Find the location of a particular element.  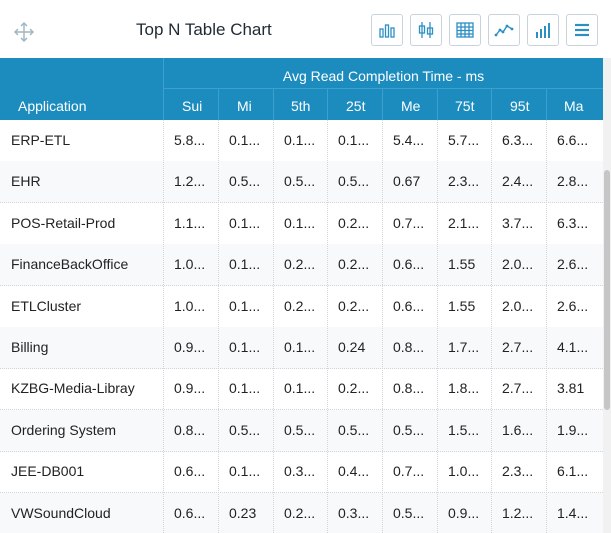

application-column-header: Application is located at coordinates (52, 106).